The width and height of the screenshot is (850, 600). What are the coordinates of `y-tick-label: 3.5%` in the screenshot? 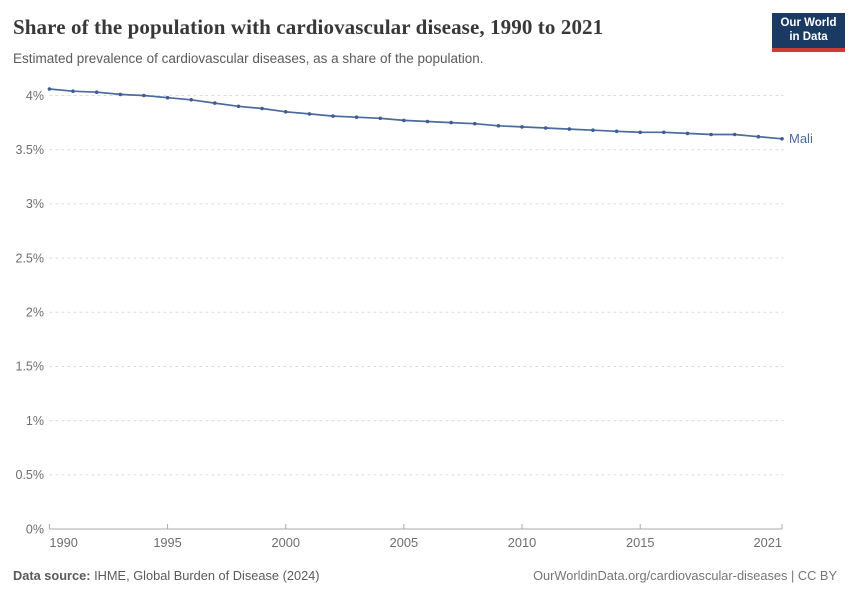 It's located at (30, 150).